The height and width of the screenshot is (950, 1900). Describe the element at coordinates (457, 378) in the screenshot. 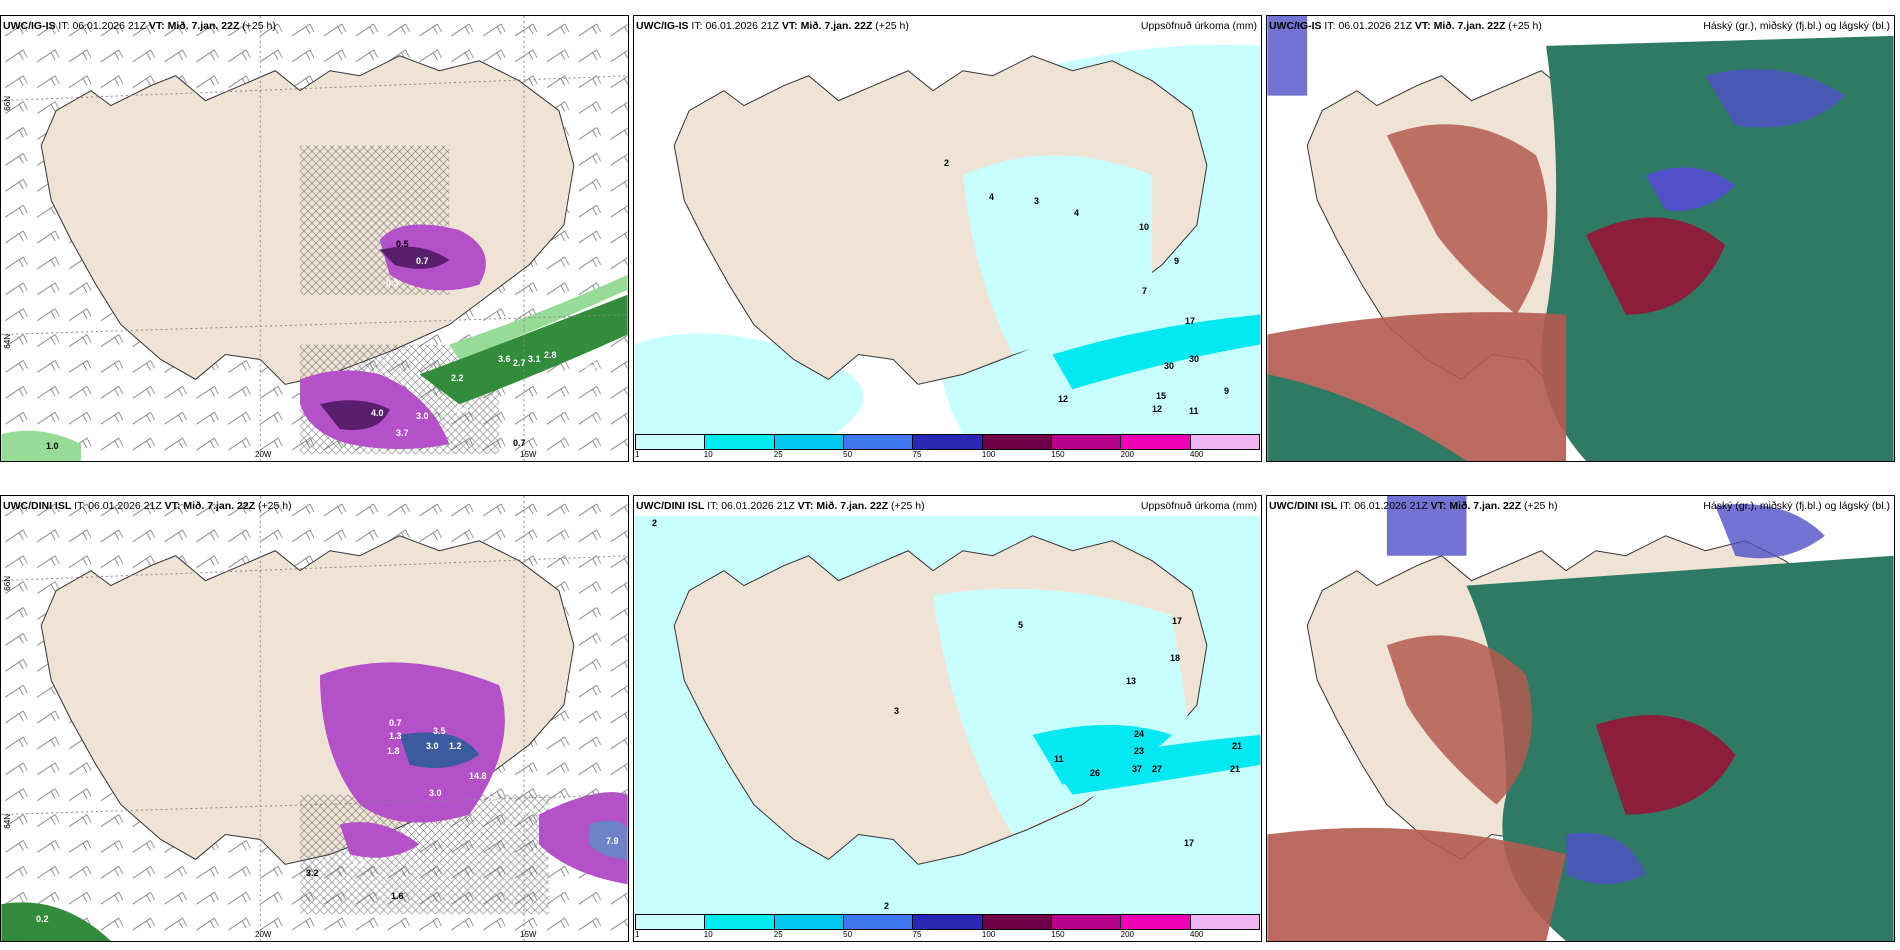

I see `value-label: 2.2` at that location.